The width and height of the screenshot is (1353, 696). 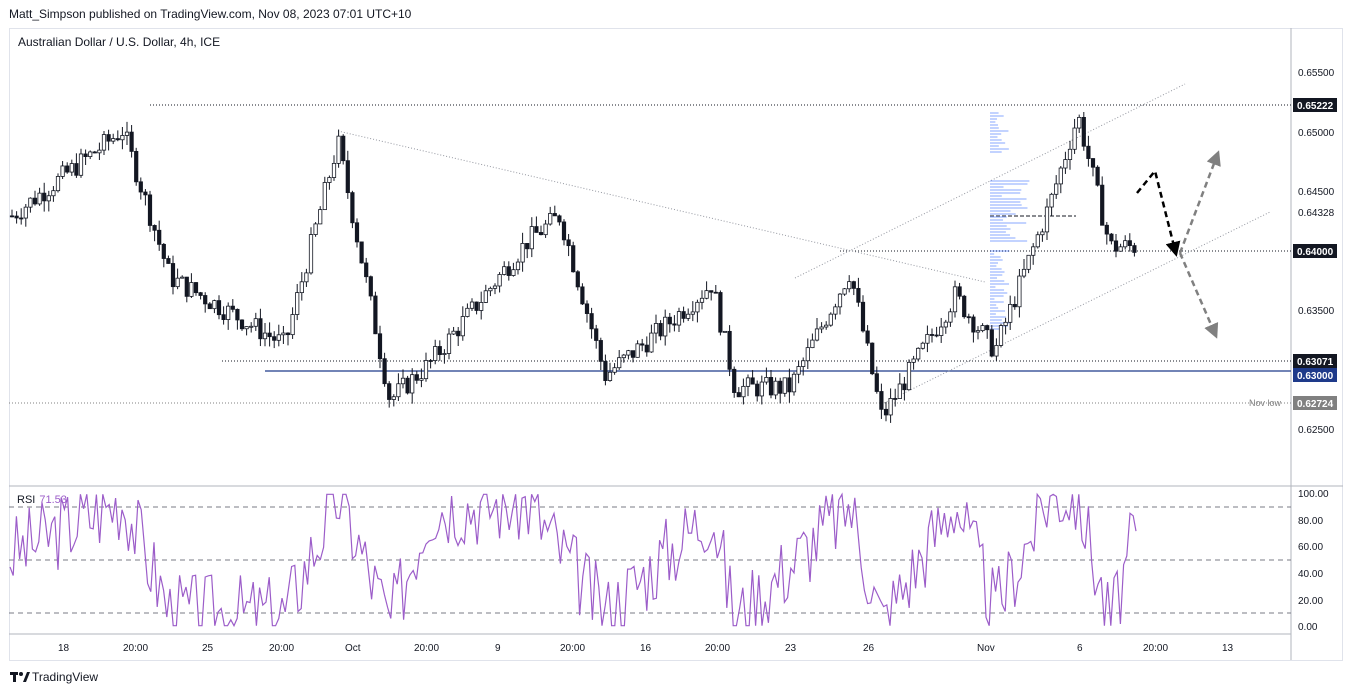 What do you see at coordinates (1313, 561) in the screenshot?
I see `rsi-axis: 100.00 80.00 60.00 40.00 20.00 0.00` at bounding box center [1313, 561].